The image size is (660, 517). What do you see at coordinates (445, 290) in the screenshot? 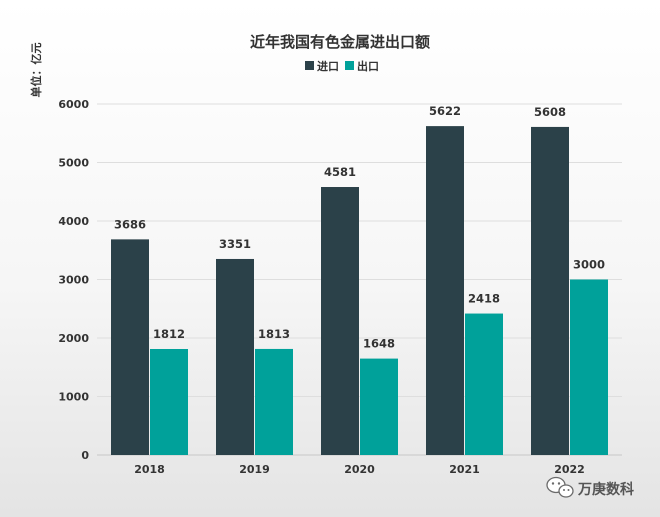
I see `bar-import-2021` at bounding box center [445, 290].